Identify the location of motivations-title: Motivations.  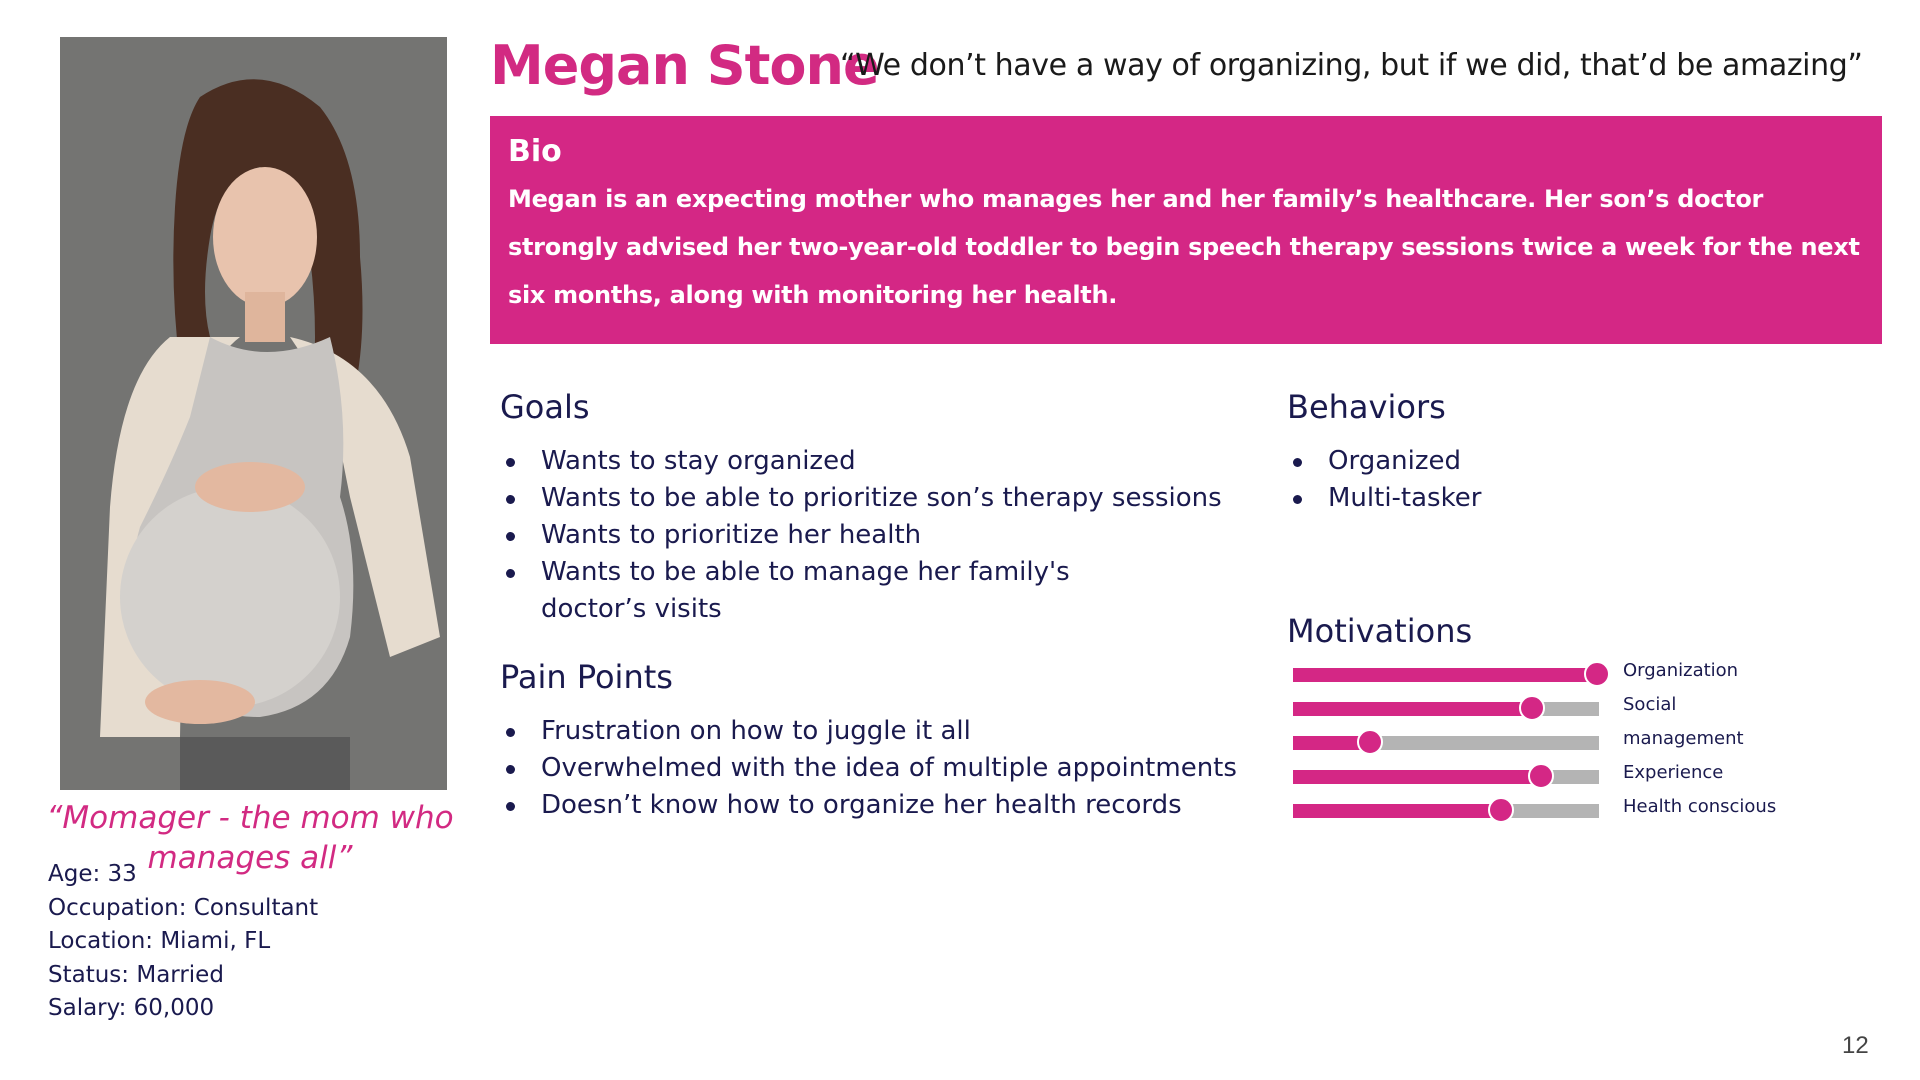
(1380, 631).